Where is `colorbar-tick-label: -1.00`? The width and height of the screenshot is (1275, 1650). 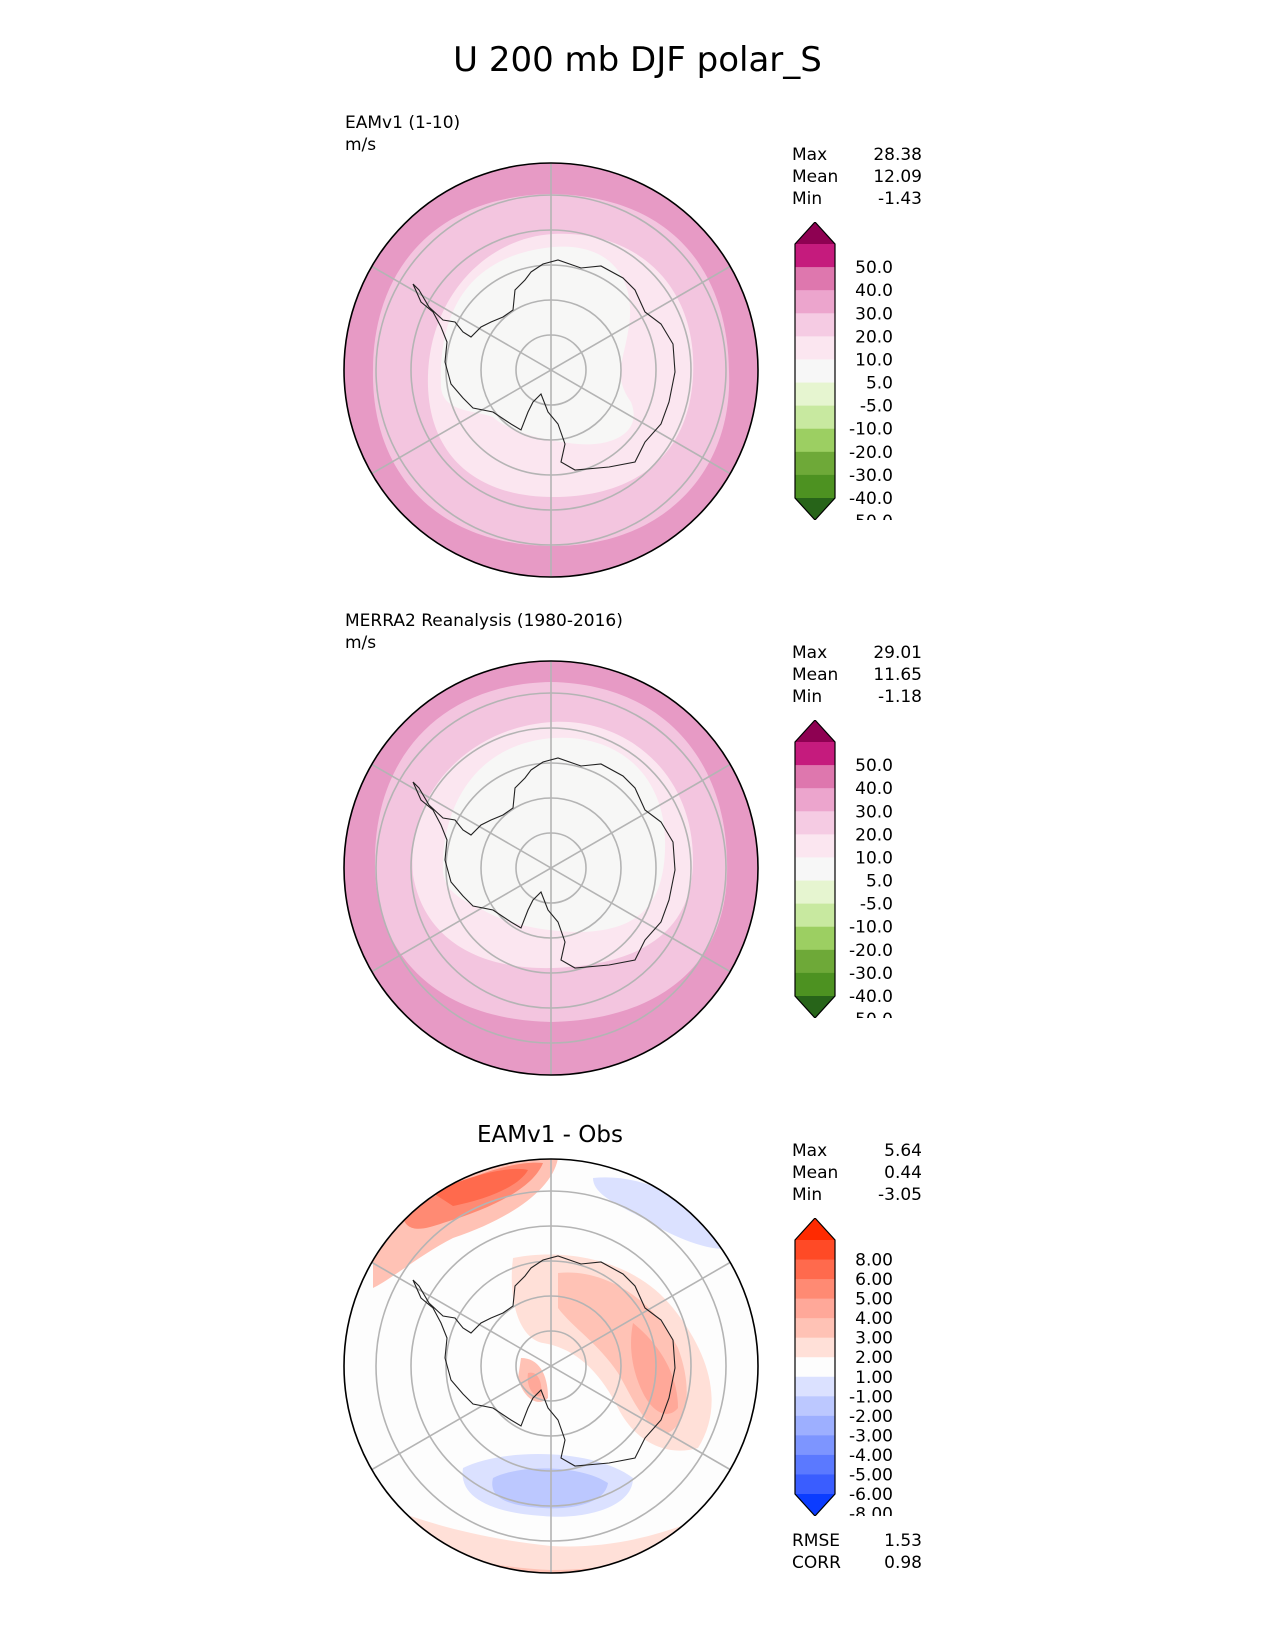 colorbar-tick-label: -1.00 is located at coordinates (871, 1397).